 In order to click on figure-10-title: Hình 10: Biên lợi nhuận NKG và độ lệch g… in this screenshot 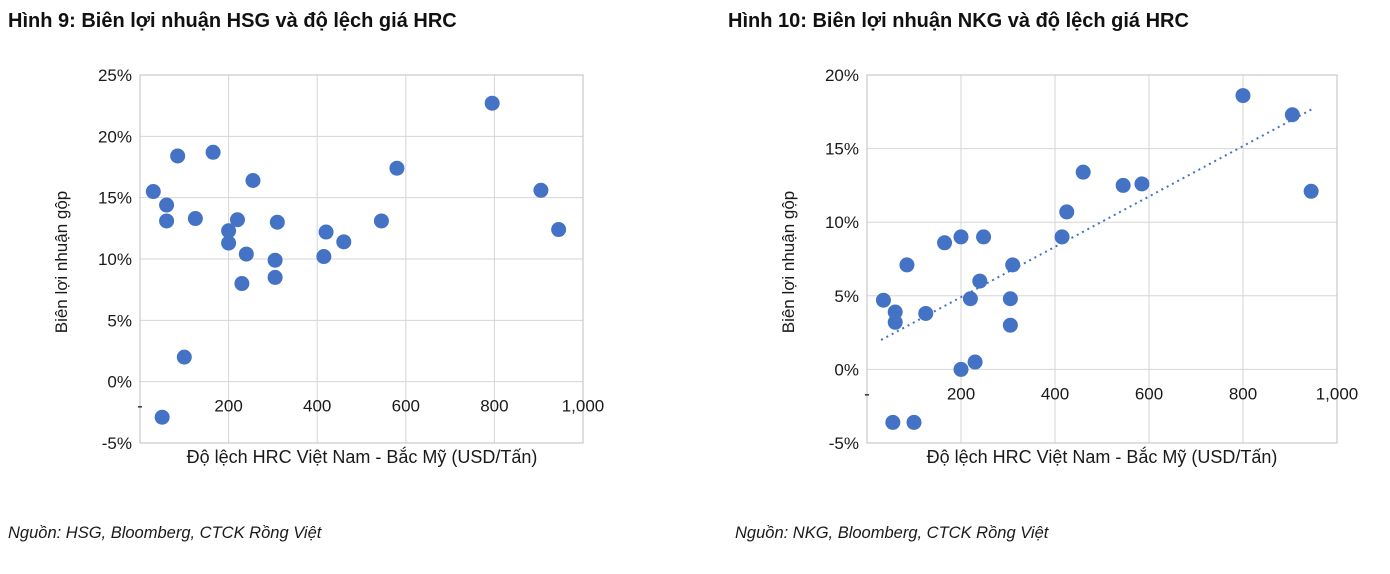, I will do `click(958, 21)`.